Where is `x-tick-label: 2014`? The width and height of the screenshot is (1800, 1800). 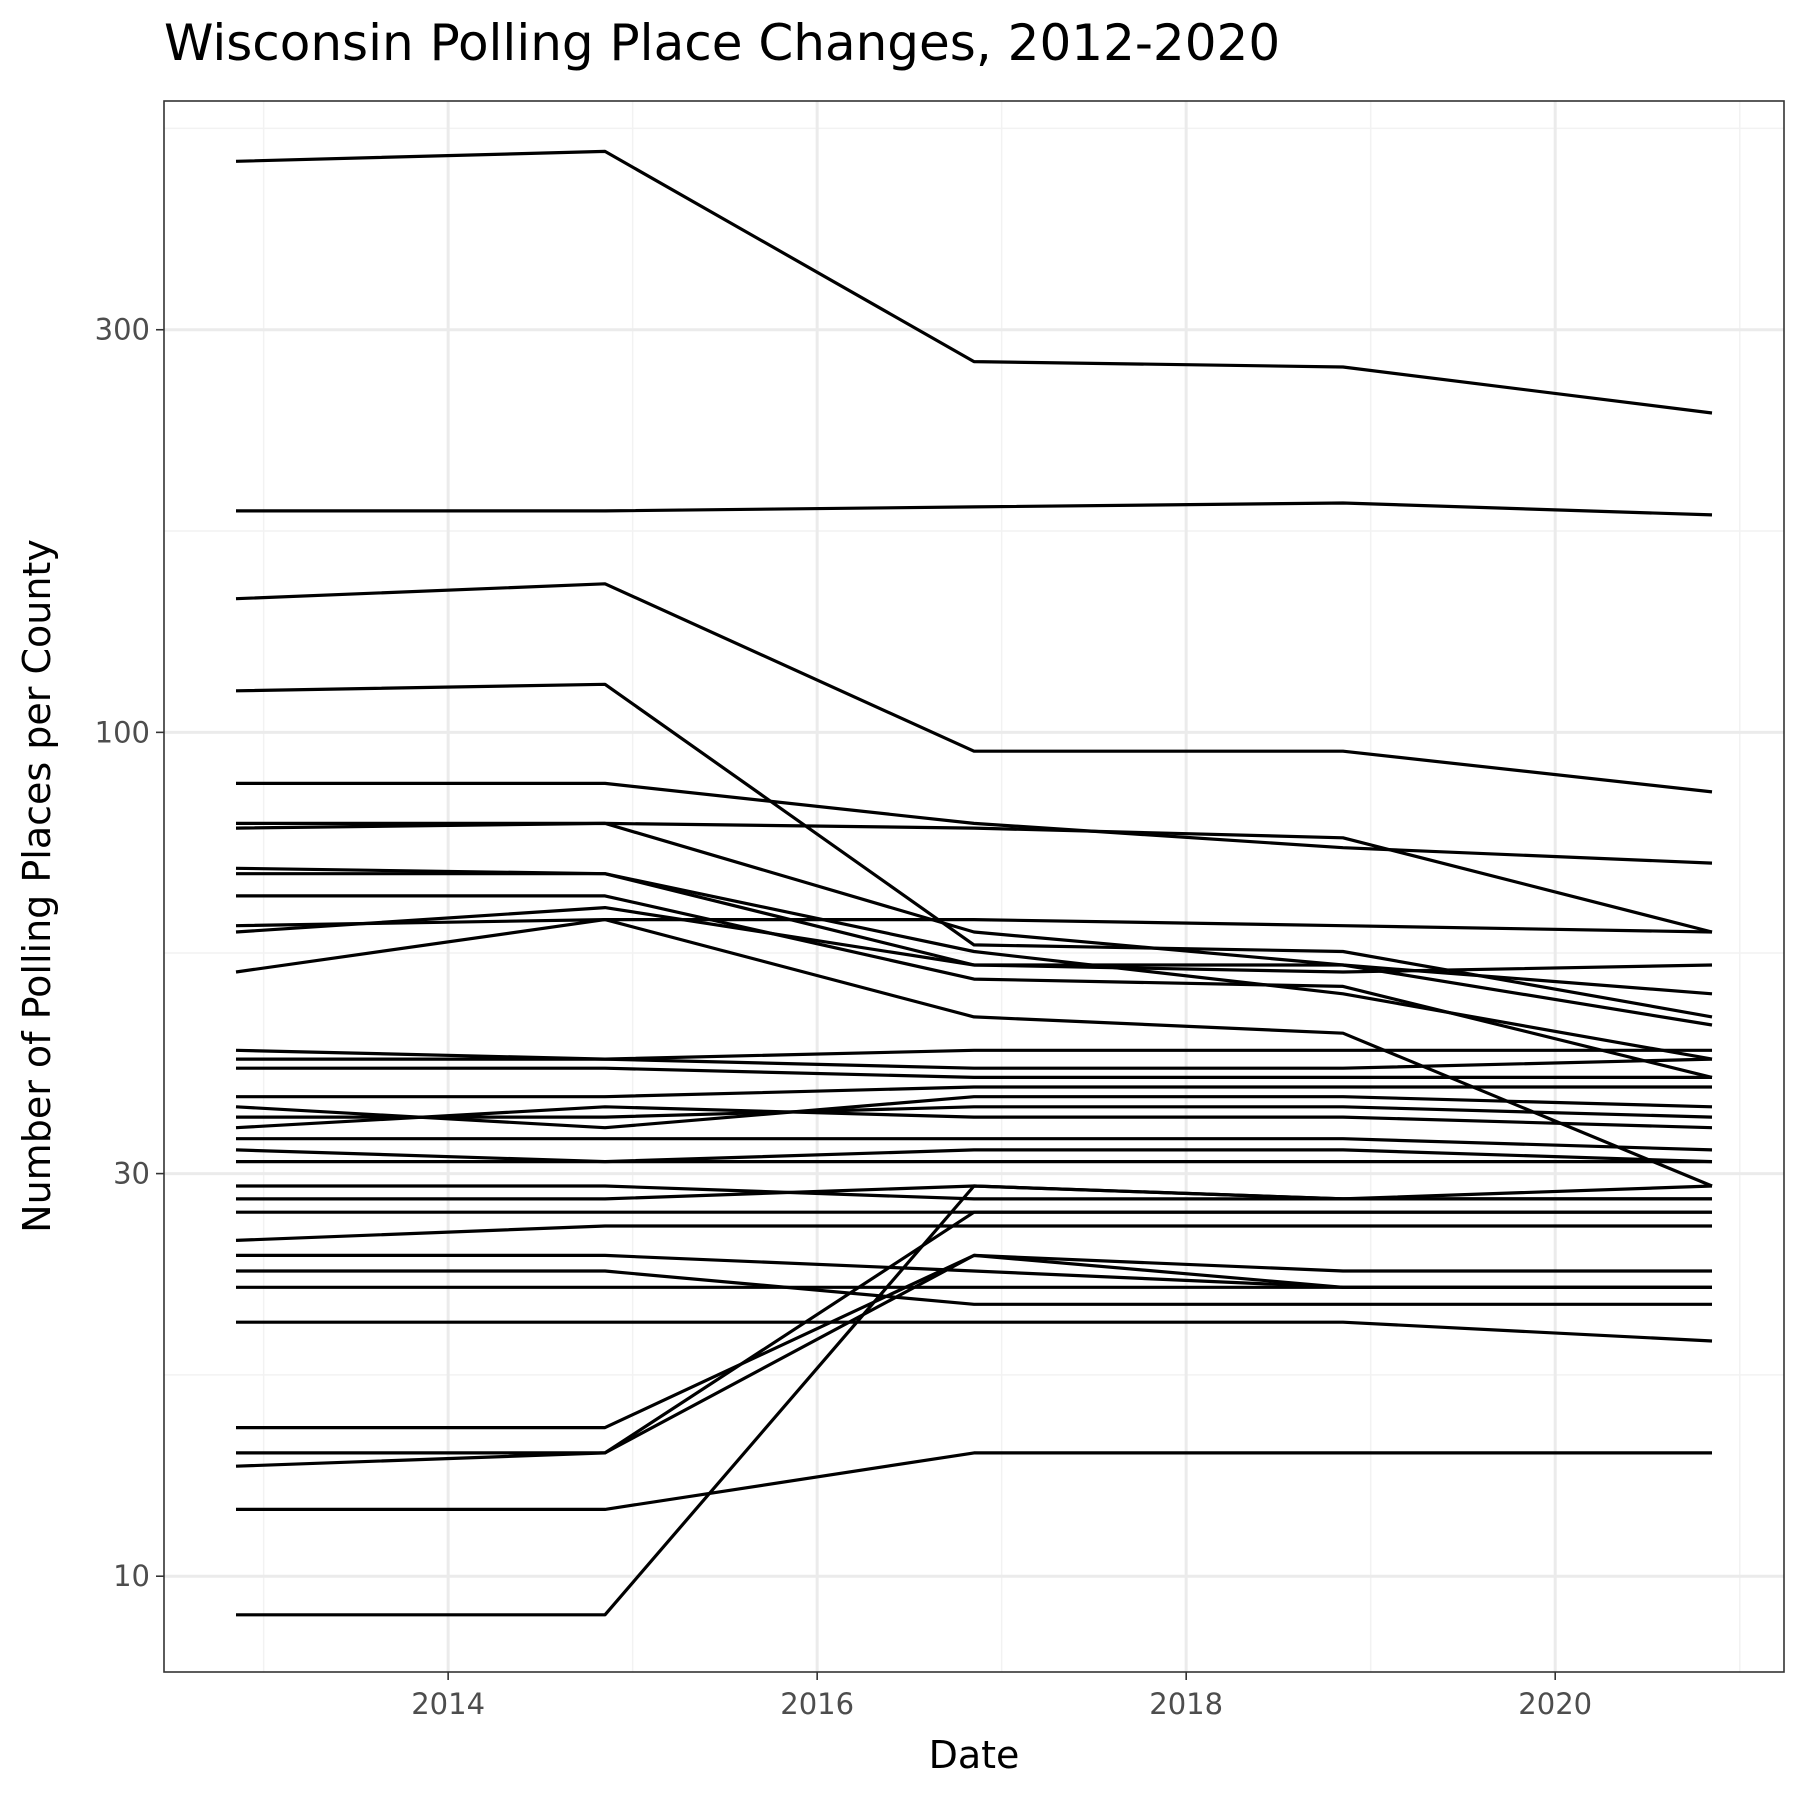 x-tick-label: 2014 is located at coordinates (448, 1704).